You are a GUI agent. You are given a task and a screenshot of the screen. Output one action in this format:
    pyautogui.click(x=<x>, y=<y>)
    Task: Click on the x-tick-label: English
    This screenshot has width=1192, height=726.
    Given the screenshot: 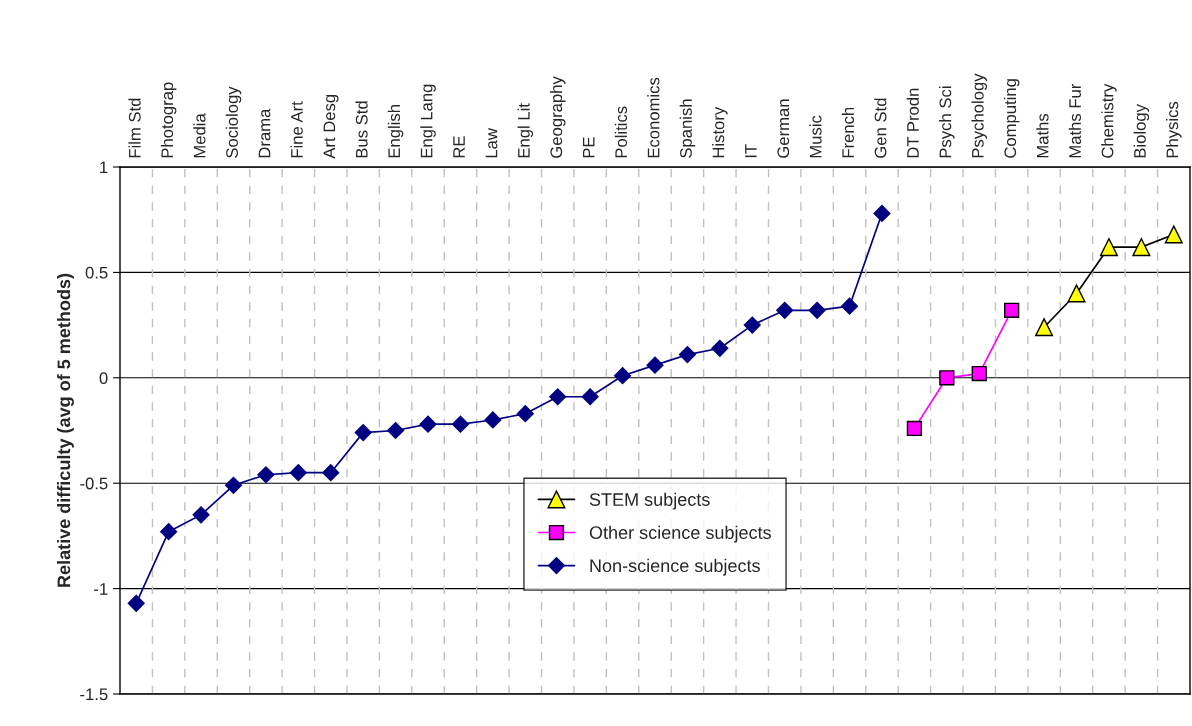 What is the action you would take?
    pyautogui.click(x=395, y=131)
    